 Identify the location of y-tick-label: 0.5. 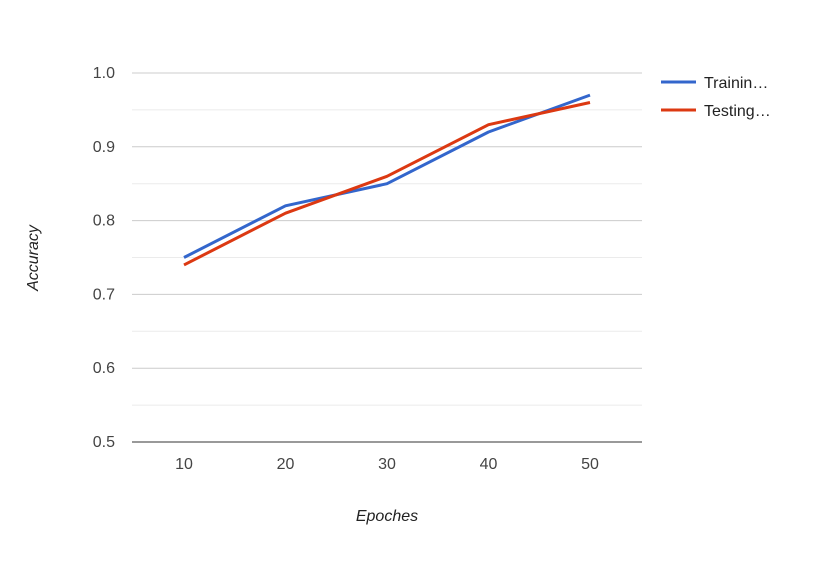
(104, 442).